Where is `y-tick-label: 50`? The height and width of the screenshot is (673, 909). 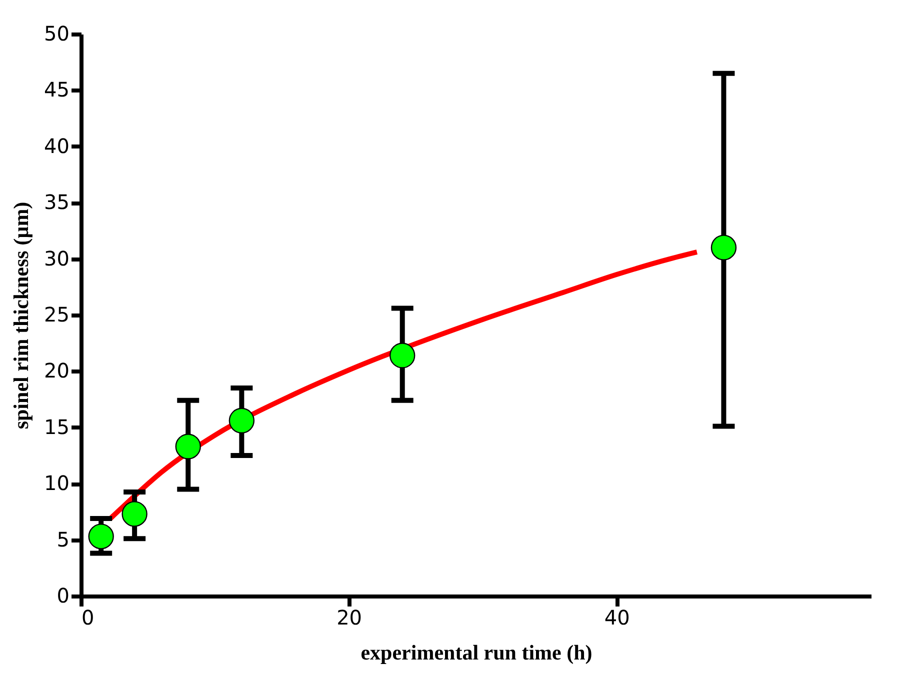 y-tick-label: 50 is located at coordinates (57, 34).